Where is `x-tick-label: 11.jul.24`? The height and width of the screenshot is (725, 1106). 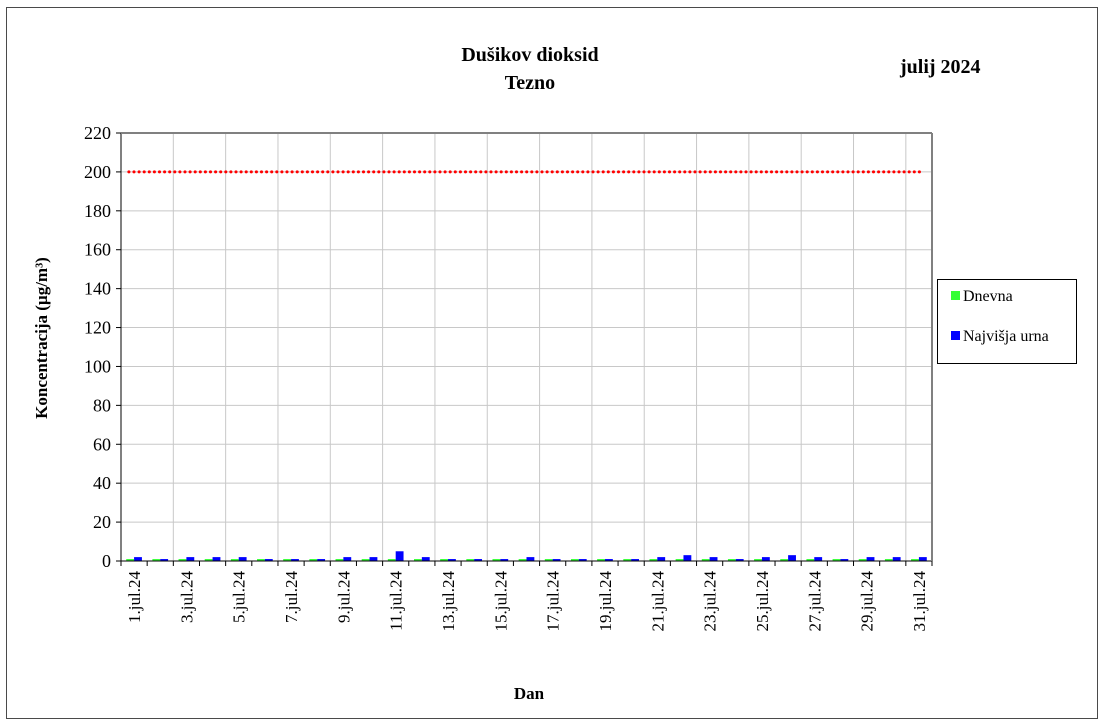 x-tick-label: 11.jul.24 is located at coordinates (396, 601).